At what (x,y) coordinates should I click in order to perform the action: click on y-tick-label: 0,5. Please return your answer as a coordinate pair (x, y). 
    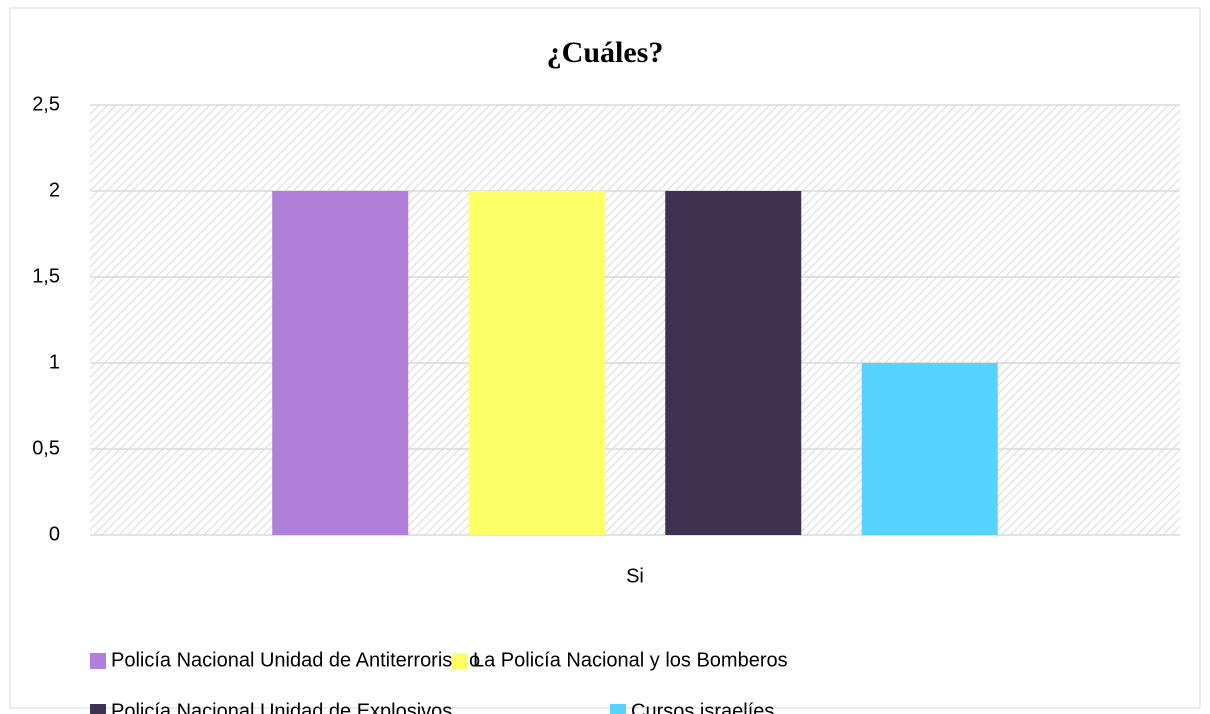
    Looking at the image, I should click on (46, 448).